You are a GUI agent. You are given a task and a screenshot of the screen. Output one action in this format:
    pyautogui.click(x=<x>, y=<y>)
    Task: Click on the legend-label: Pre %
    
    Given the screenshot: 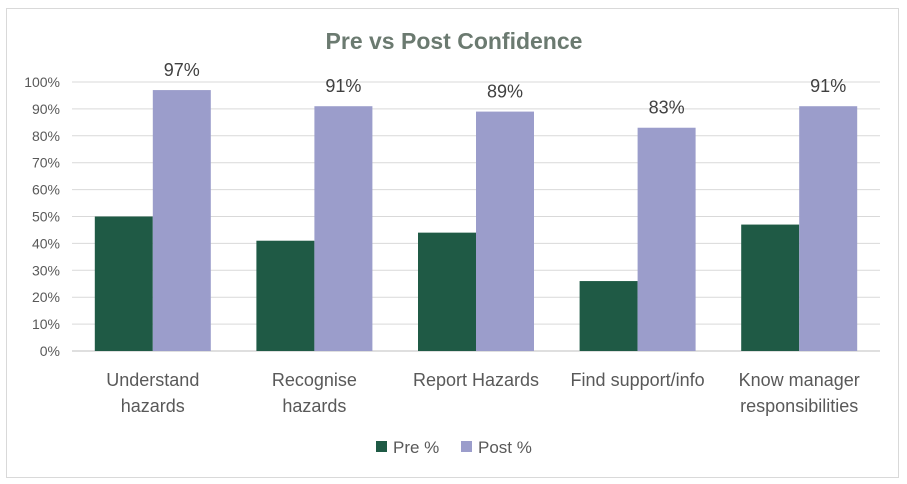 What is the action you would take?
    pyautogui.click(x=416, y=447)
    